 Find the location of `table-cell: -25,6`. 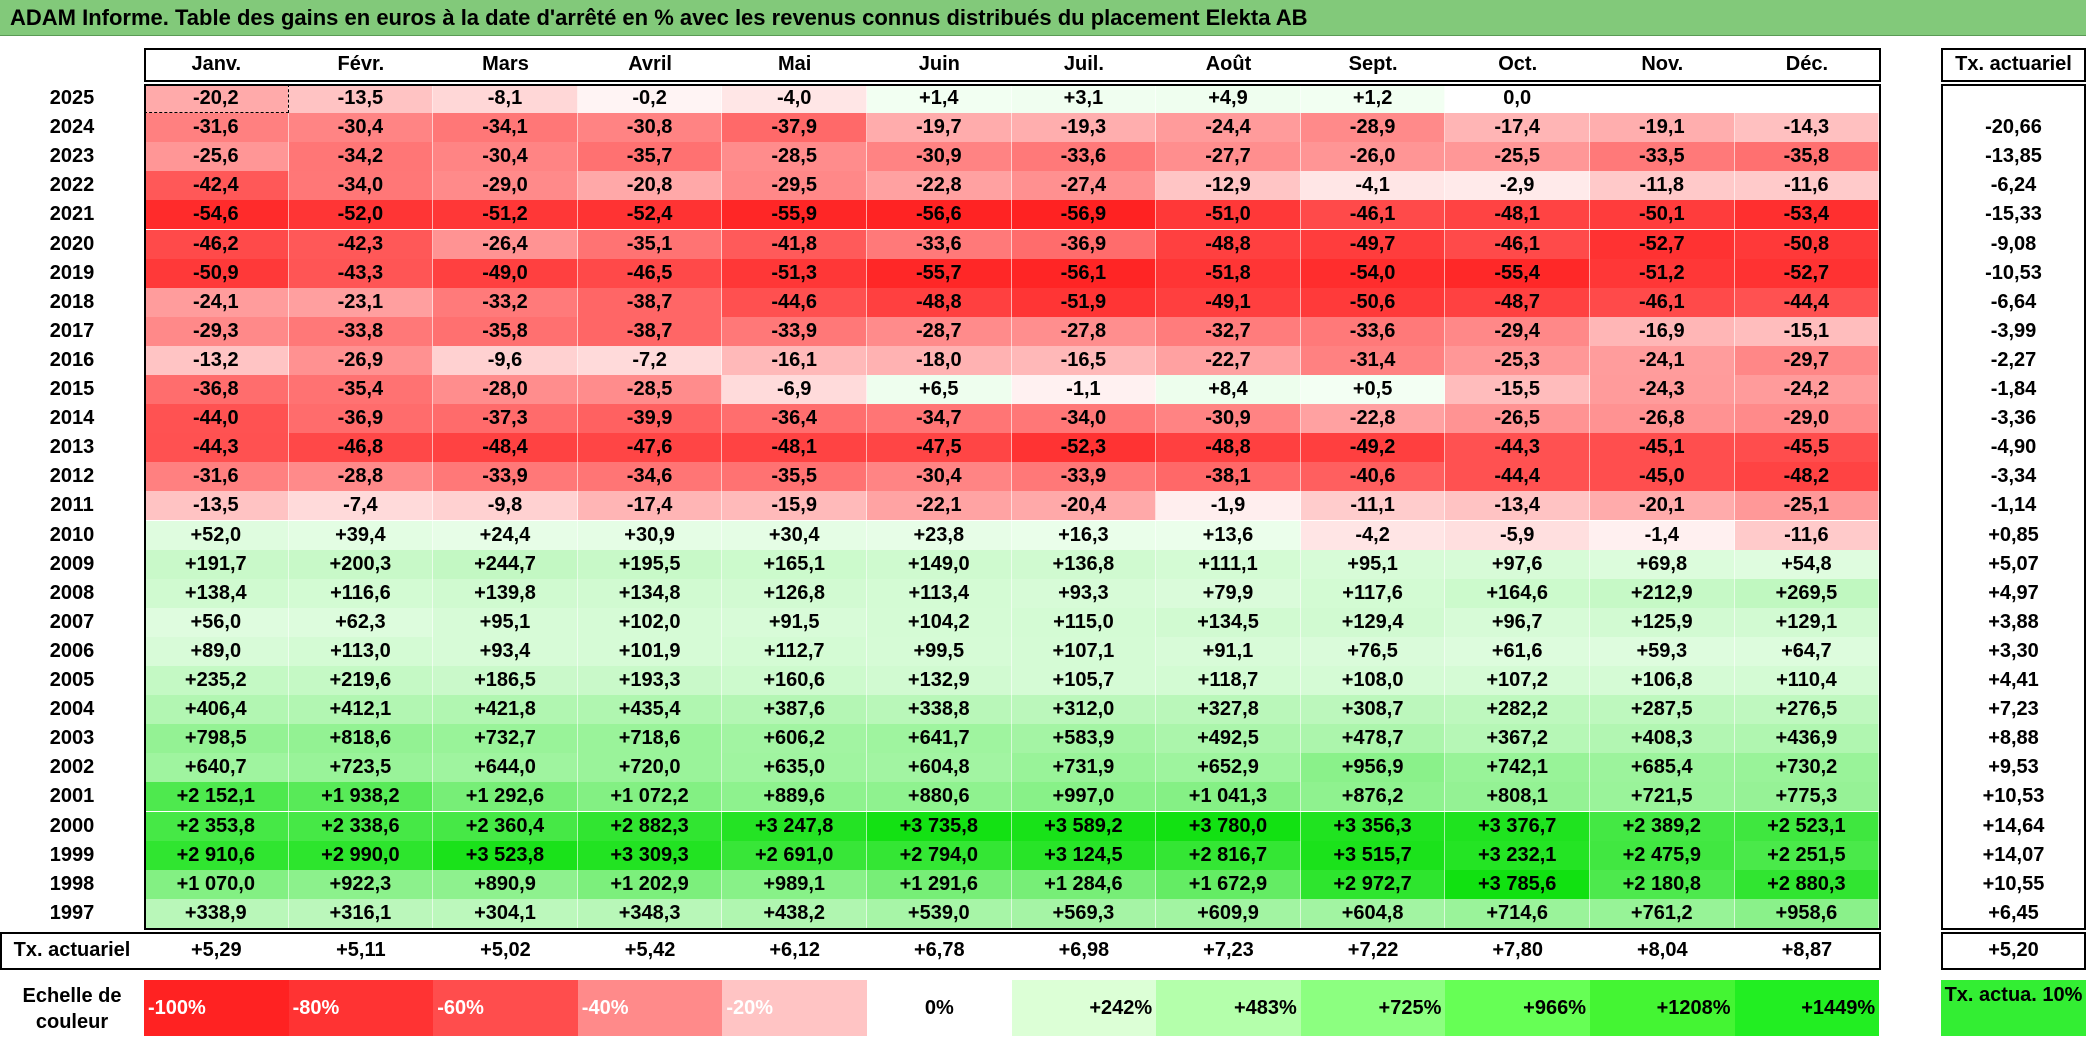

table-cell: -25,6 is located at coordinates (216, 157).